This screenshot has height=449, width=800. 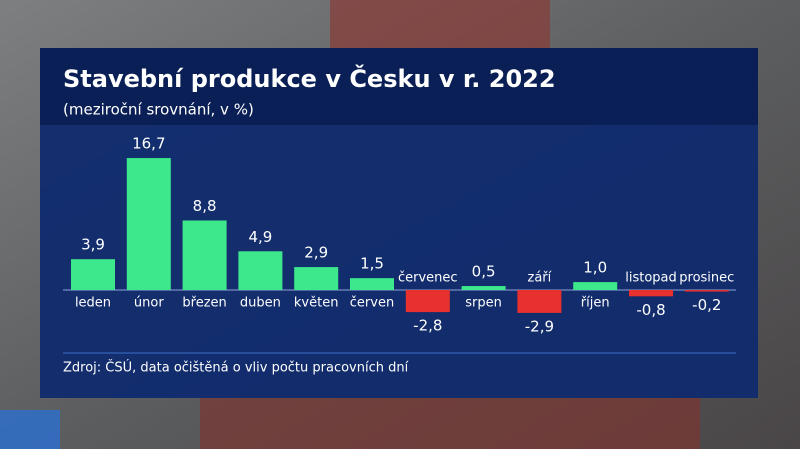 What do you see at coordinates (372, 303) in the screenshot?
I see `x-tick-label: červen` at bounding box center [372, 303].